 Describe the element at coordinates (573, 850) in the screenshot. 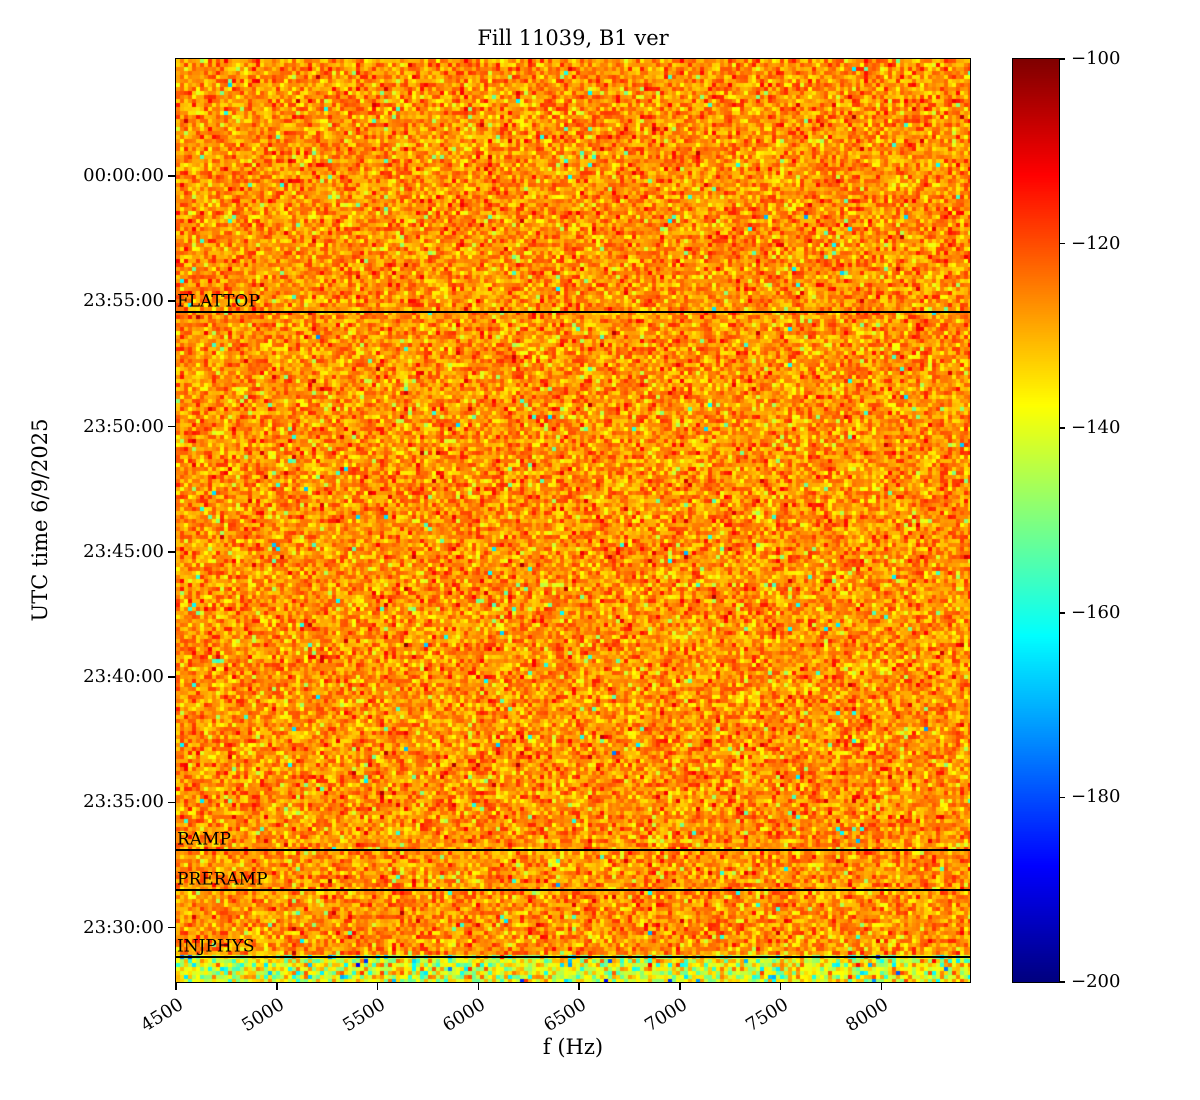

I see `event-line-ramp` at that location.